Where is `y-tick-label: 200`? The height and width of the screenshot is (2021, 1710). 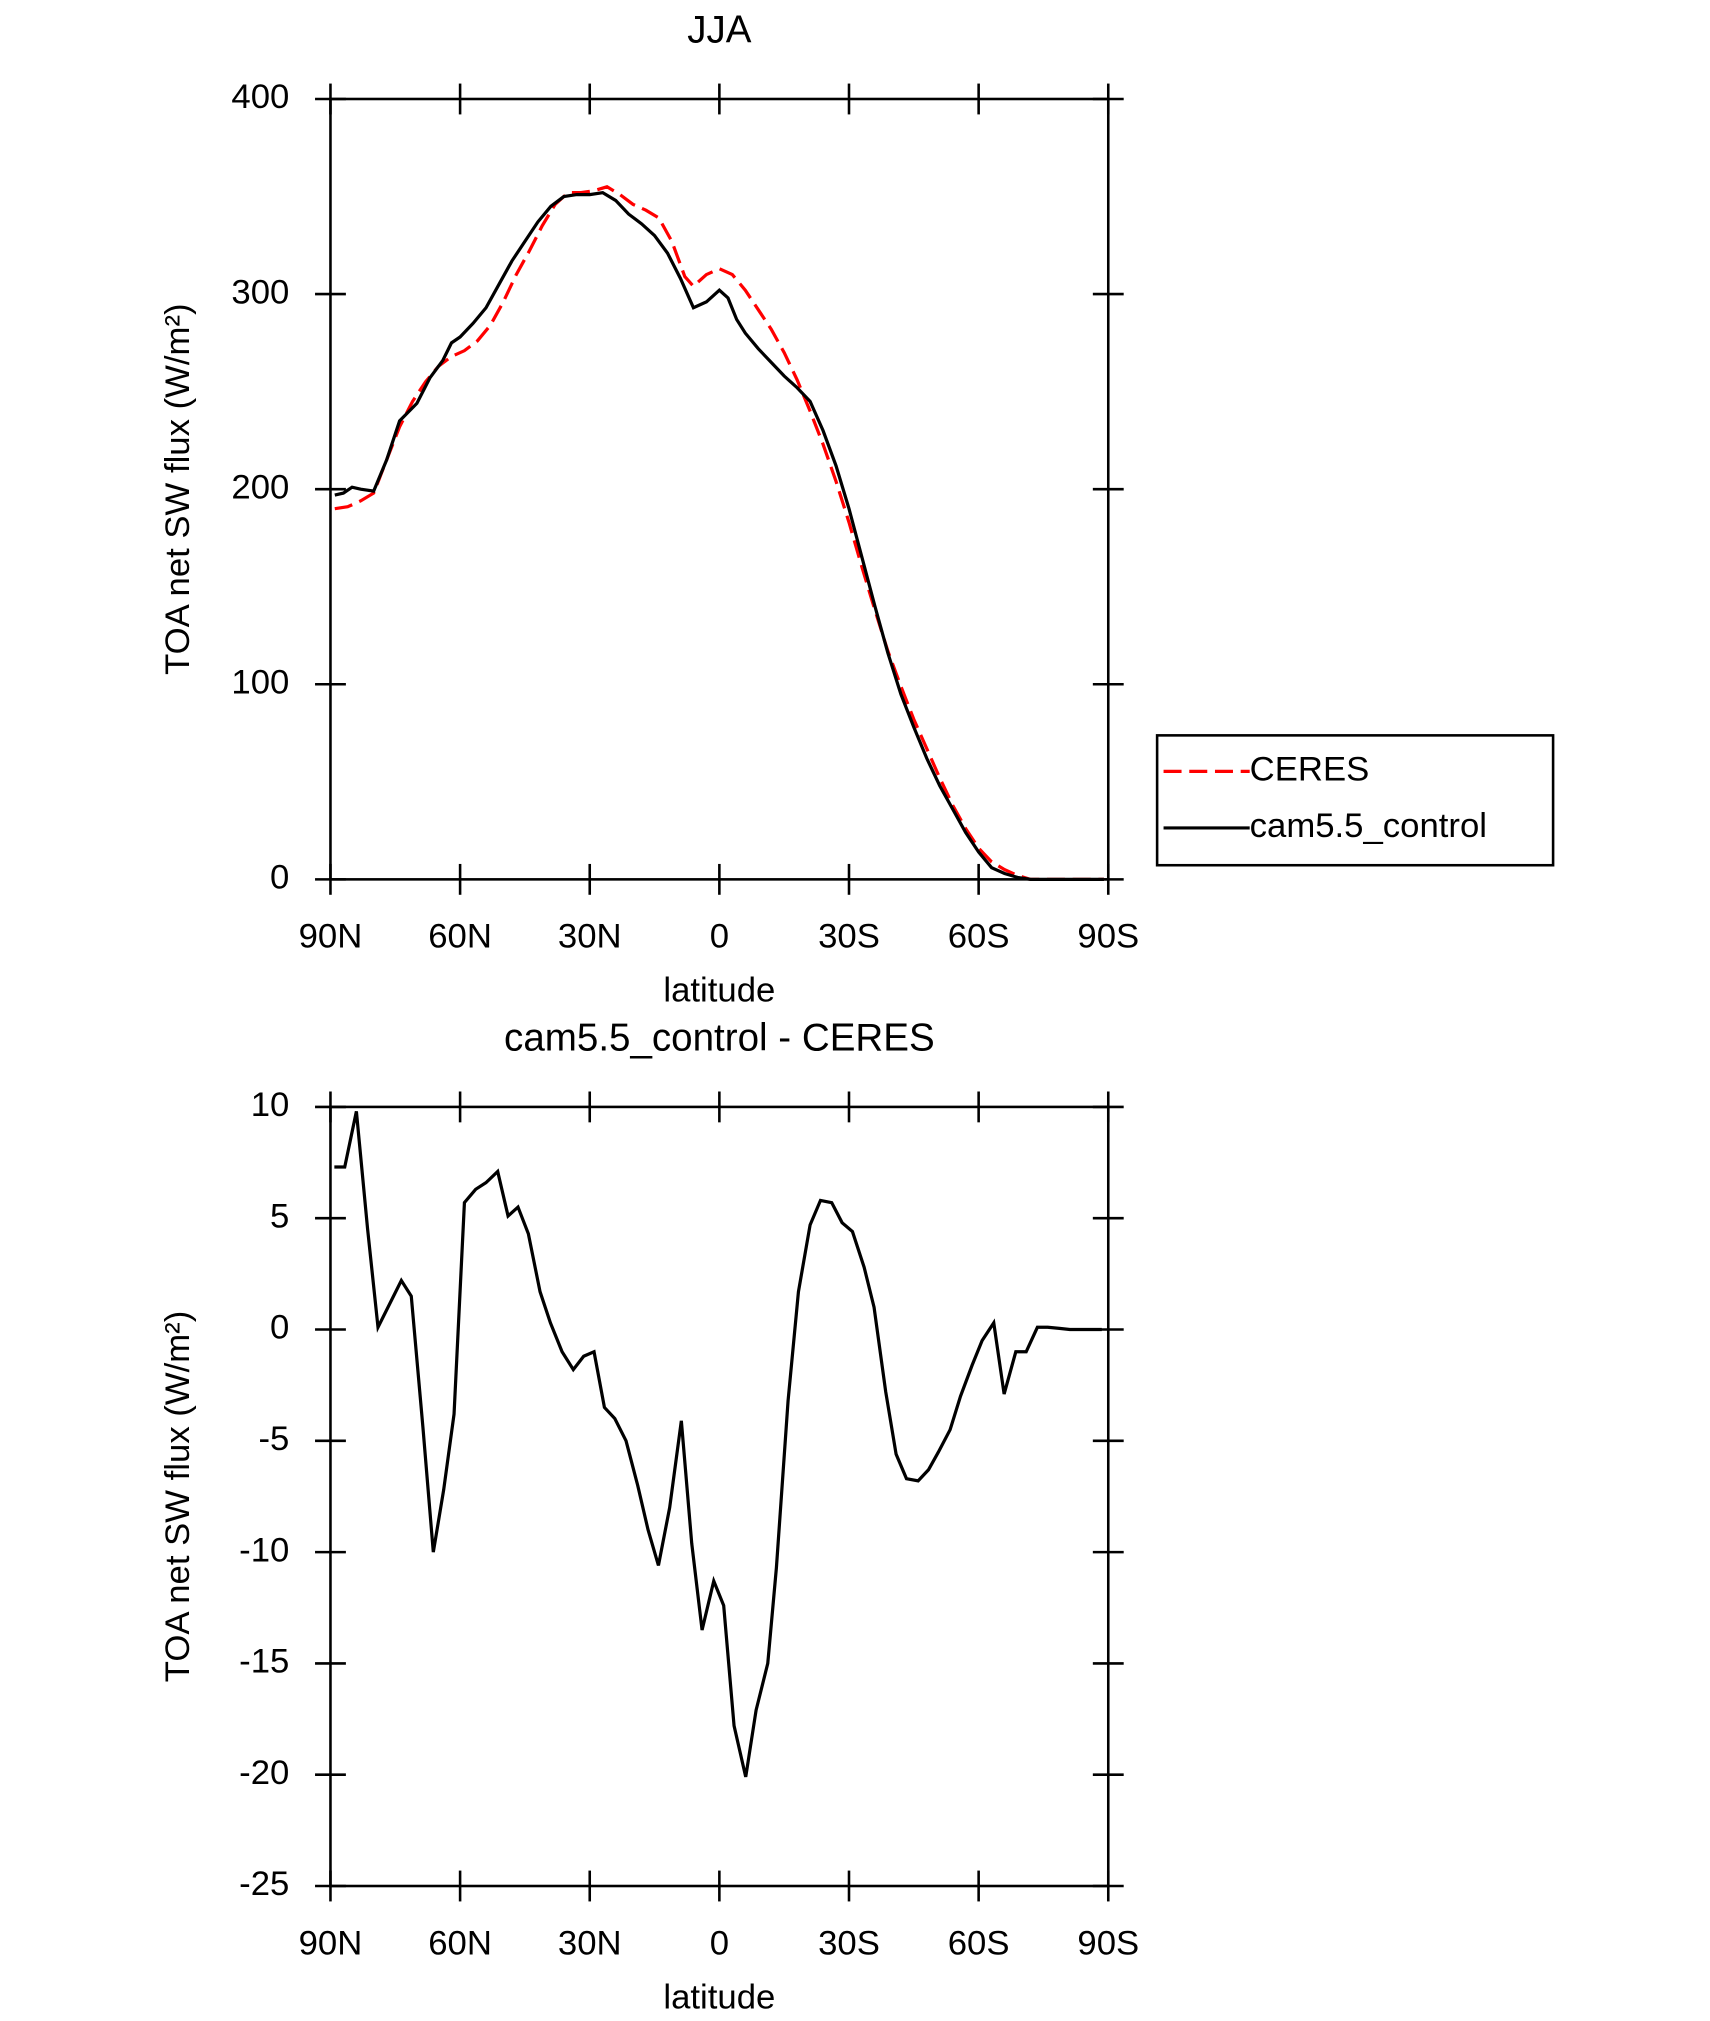 y-tick-label: 200 is located at coordinates (260, 487).